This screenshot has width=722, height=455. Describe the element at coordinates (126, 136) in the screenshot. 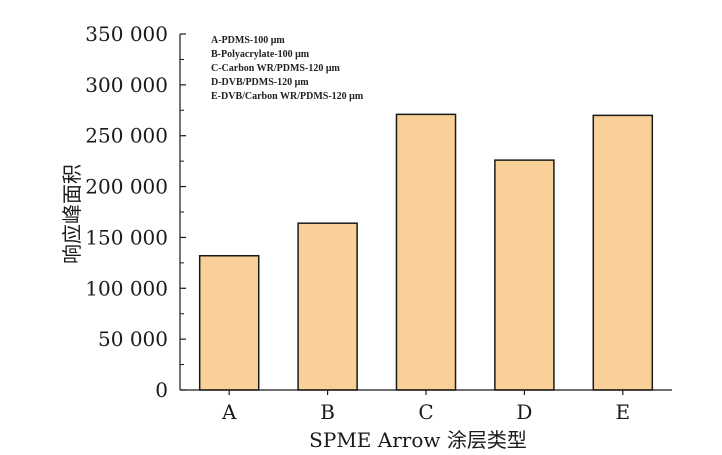

I see `y-tick-label: 250 000` at that location.